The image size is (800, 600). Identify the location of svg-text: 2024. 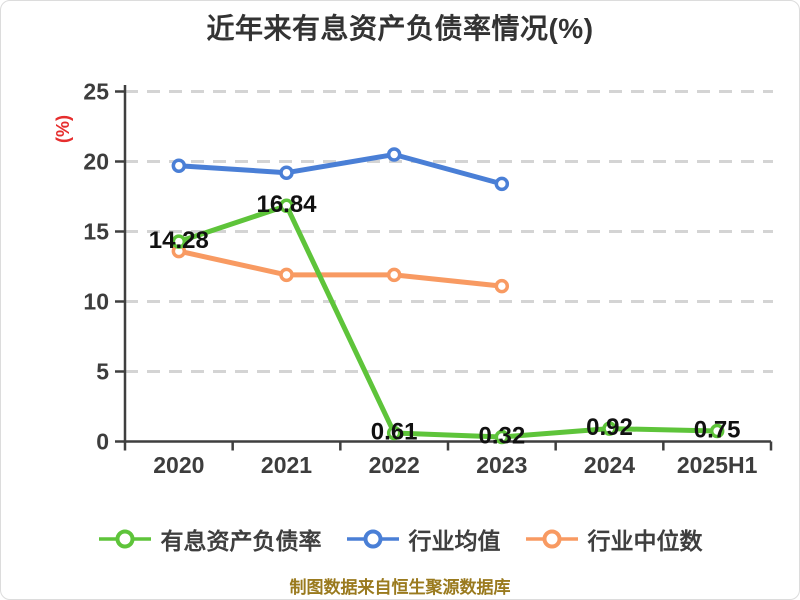
(609, 465).